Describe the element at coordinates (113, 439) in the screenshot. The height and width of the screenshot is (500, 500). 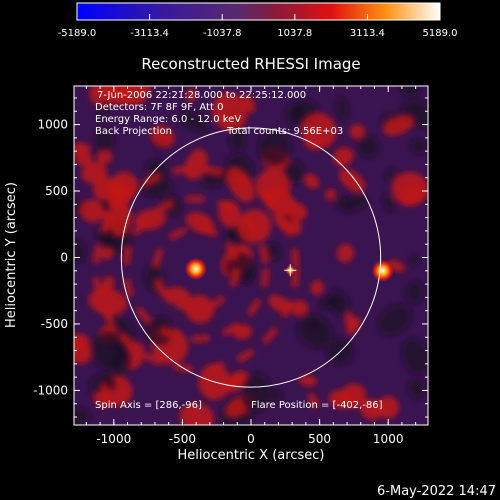
I see `x-tick-label: -1000` at that location.